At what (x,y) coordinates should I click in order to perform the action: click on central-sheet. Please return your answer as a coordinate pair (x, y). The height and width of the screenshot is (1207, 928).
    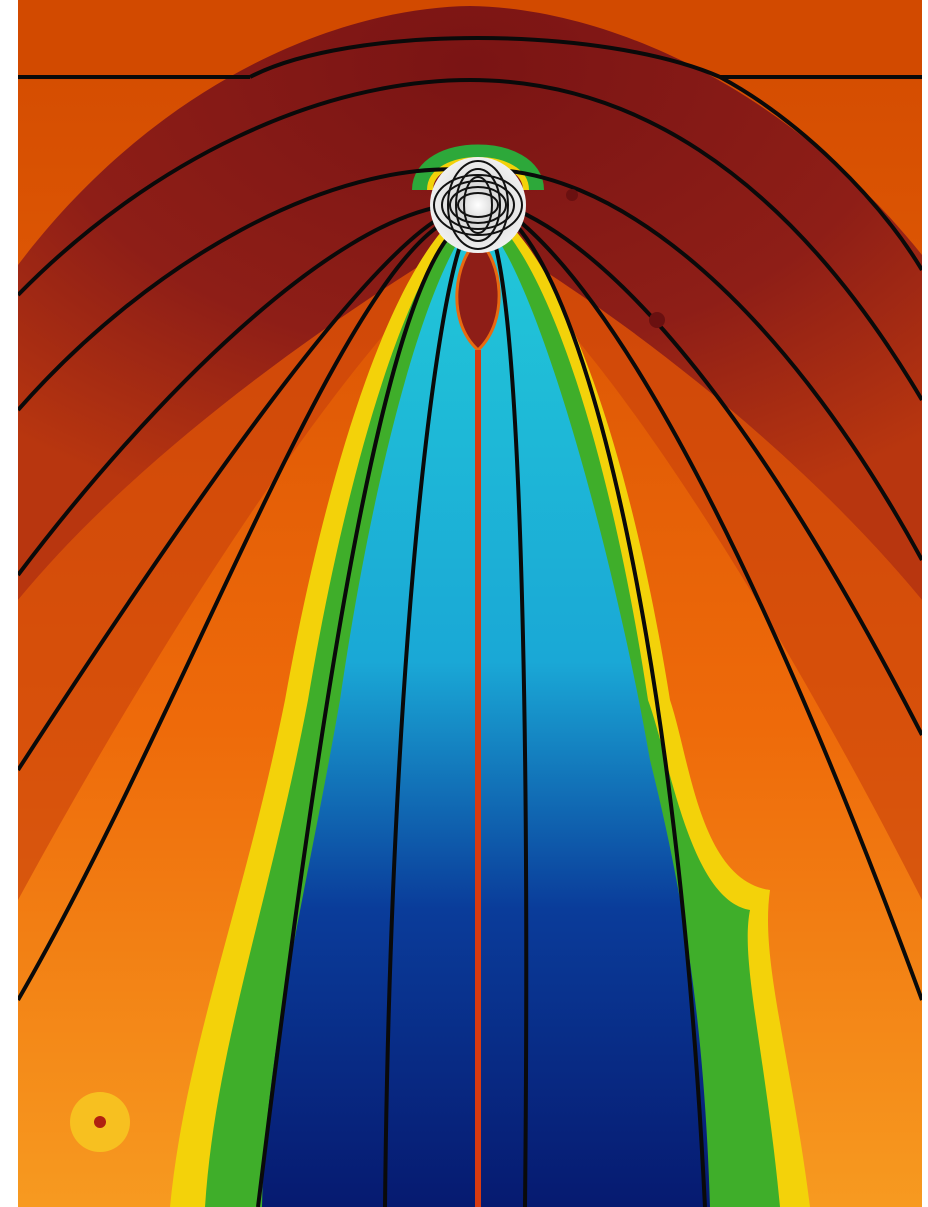
    Looking at the image, I should click on (478, 778).